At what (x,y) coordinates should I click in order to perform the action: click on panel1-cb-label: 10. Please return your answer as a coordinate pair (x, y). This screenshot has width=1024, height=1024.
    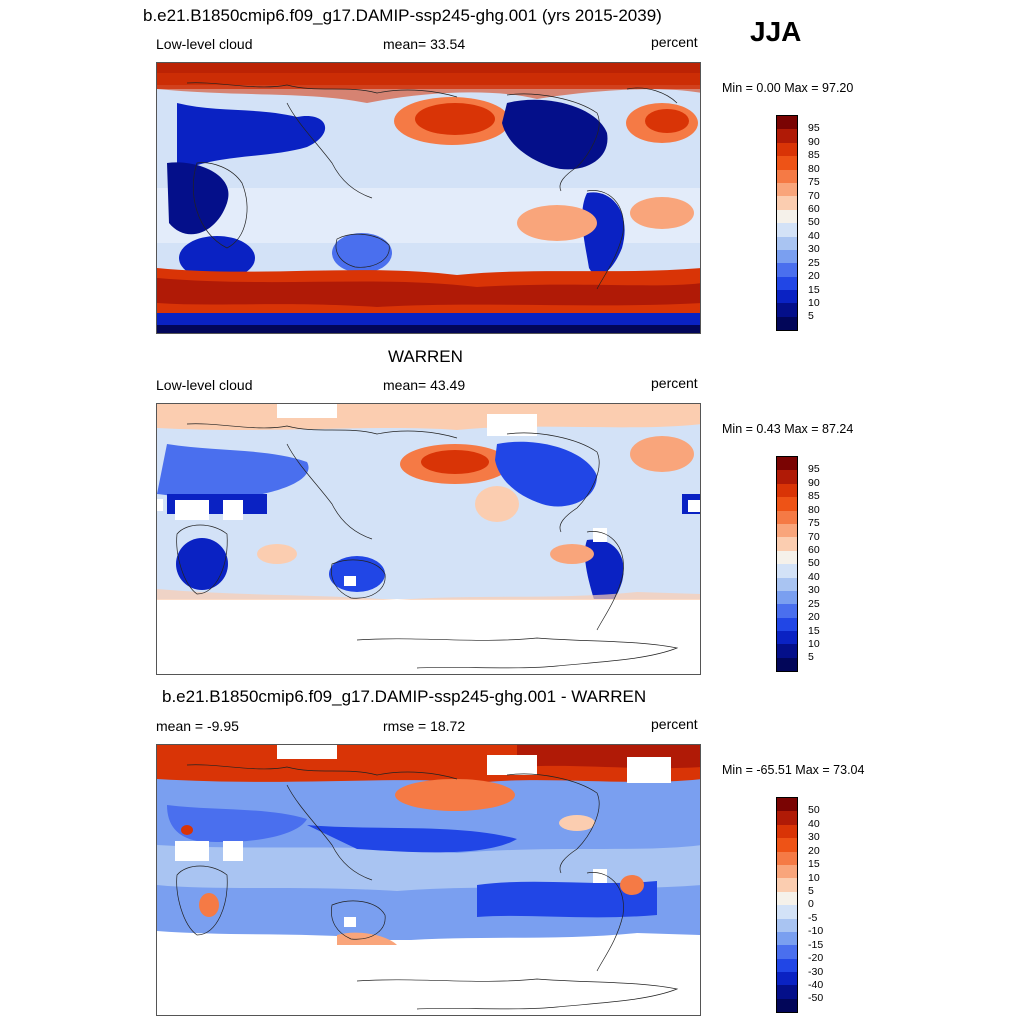
    Looking at the image, I should click on (814, 303).